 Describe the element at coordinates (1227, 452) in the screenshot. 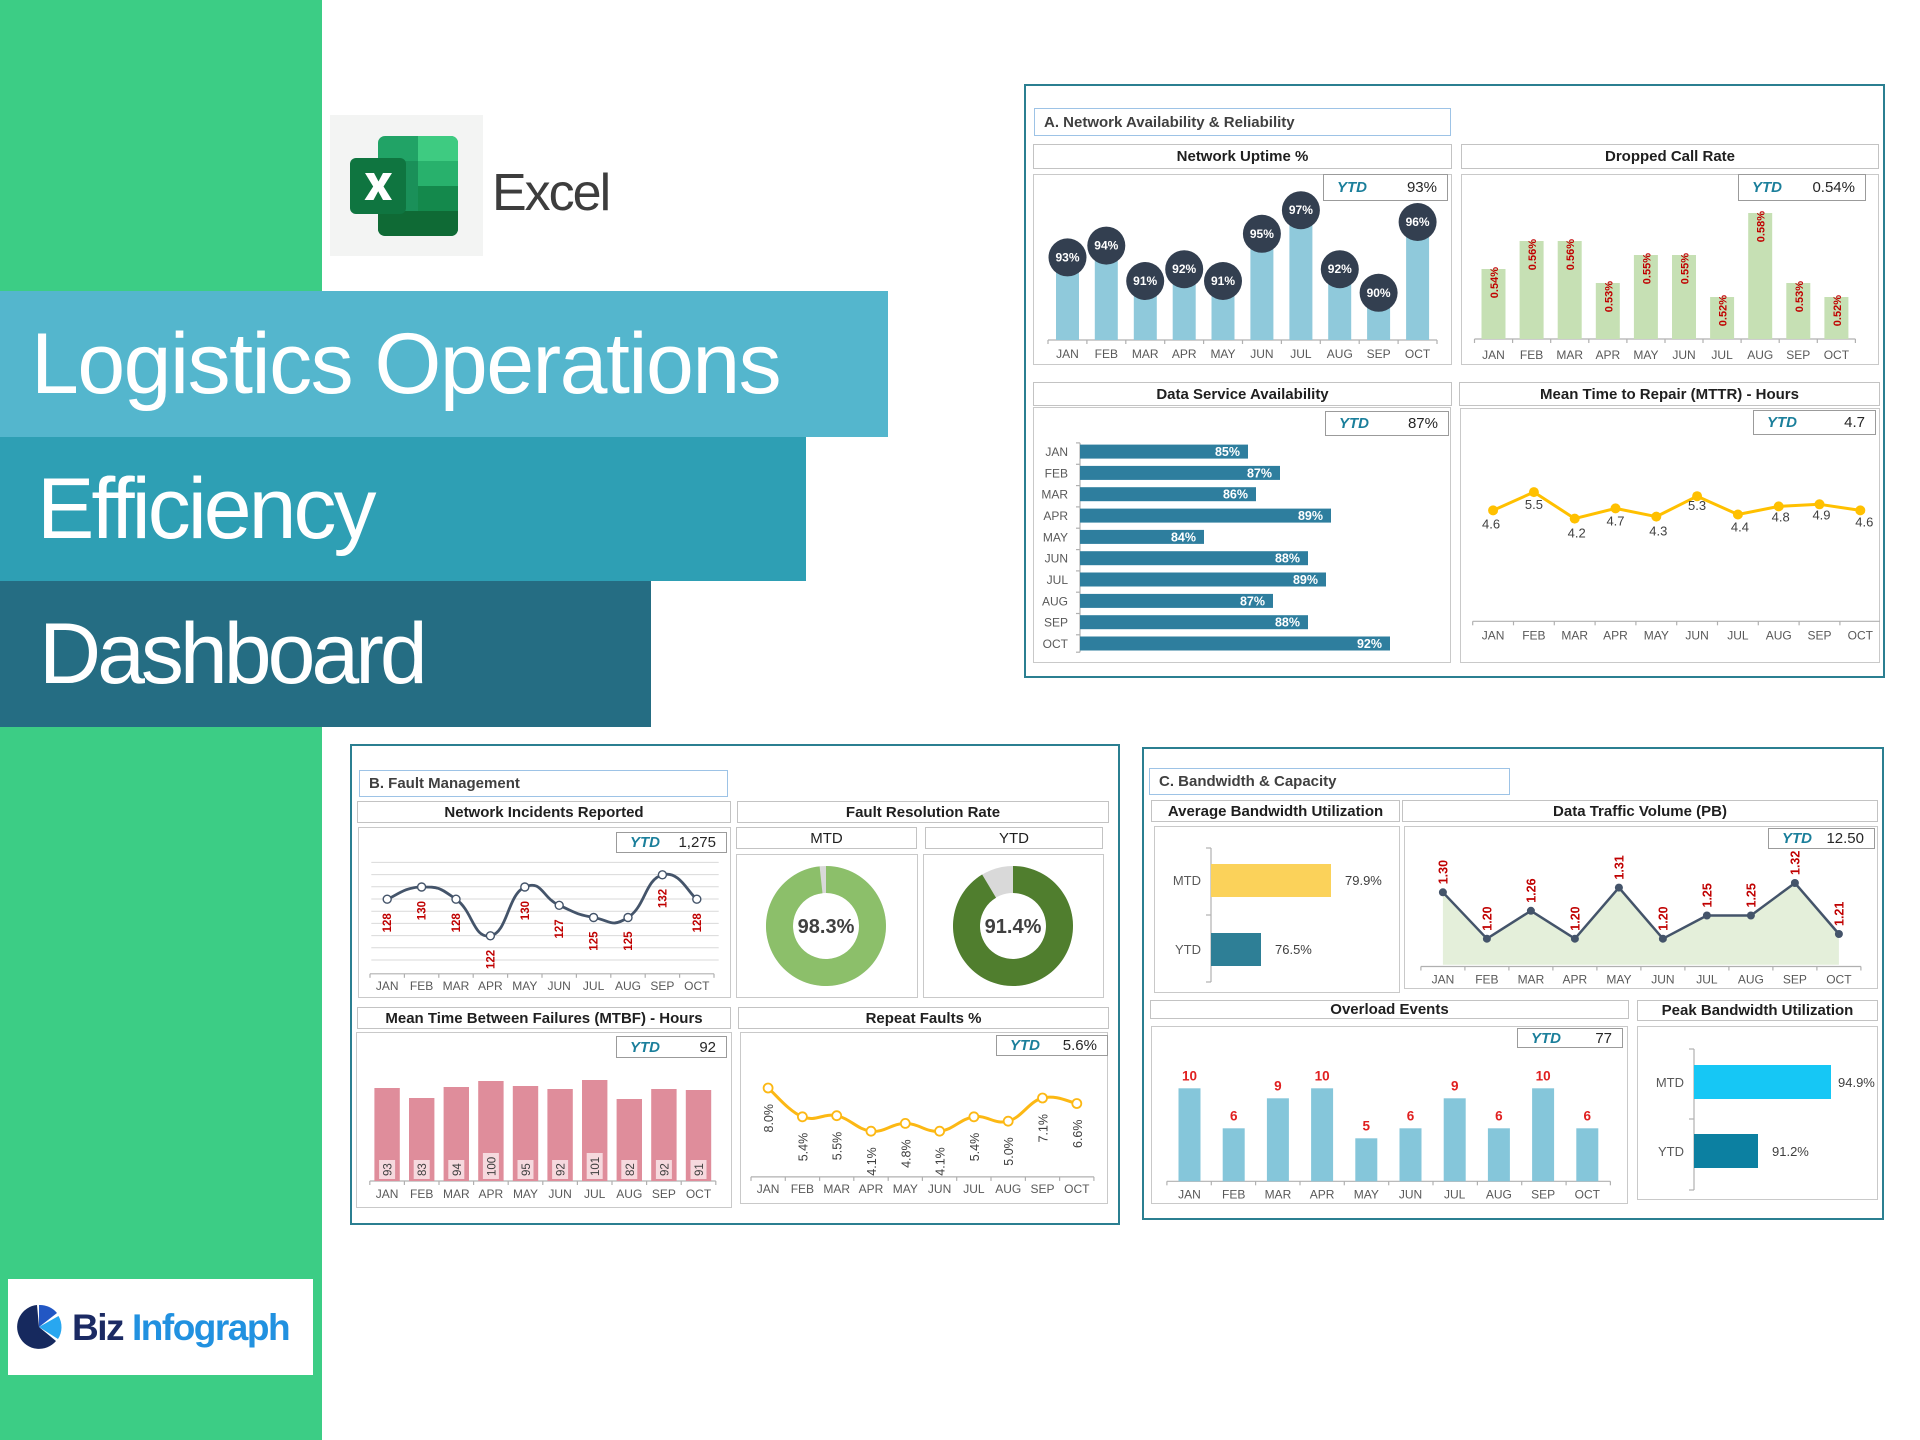

I see `svg-text: 85%` at that location.